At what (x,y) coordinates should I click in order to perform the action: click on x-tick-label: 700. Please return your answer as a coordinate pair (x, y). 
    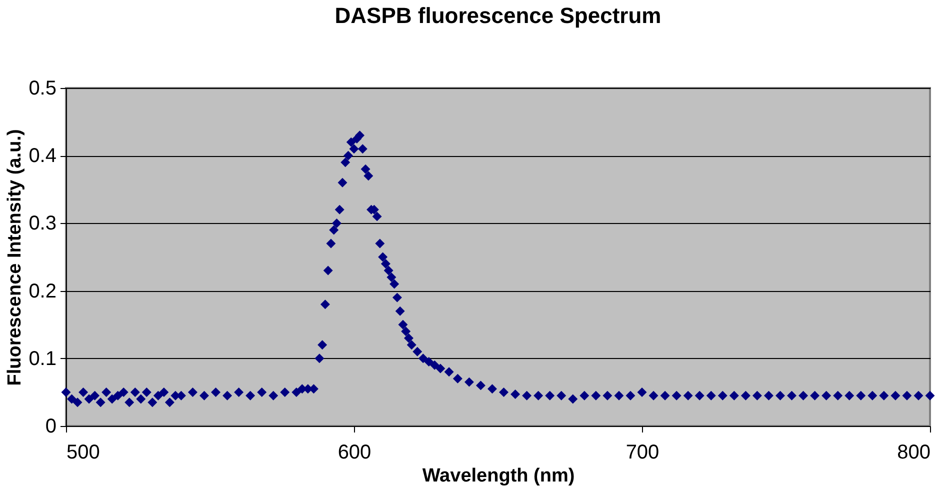
    Looking at the image, I should click on (643, 453).